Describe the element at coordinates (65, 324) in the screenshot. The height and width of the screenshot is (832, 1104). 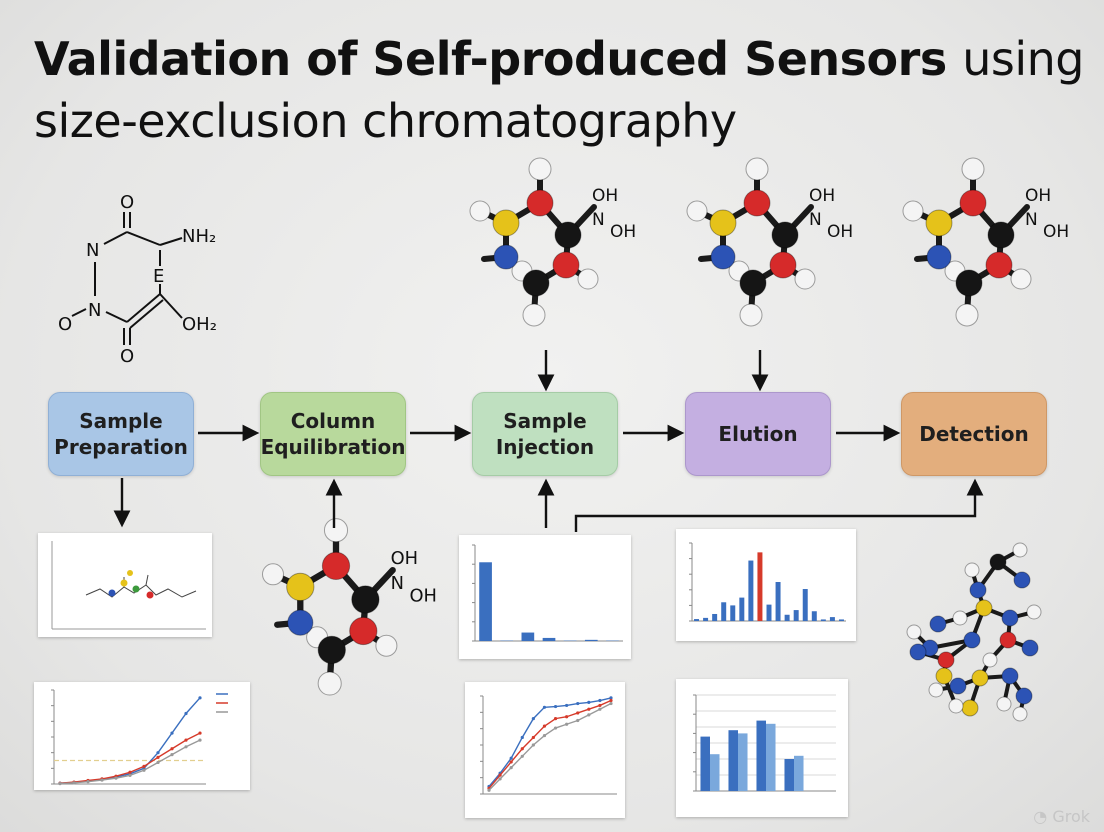
I see `structure-atom-o-minus: O` at that location.